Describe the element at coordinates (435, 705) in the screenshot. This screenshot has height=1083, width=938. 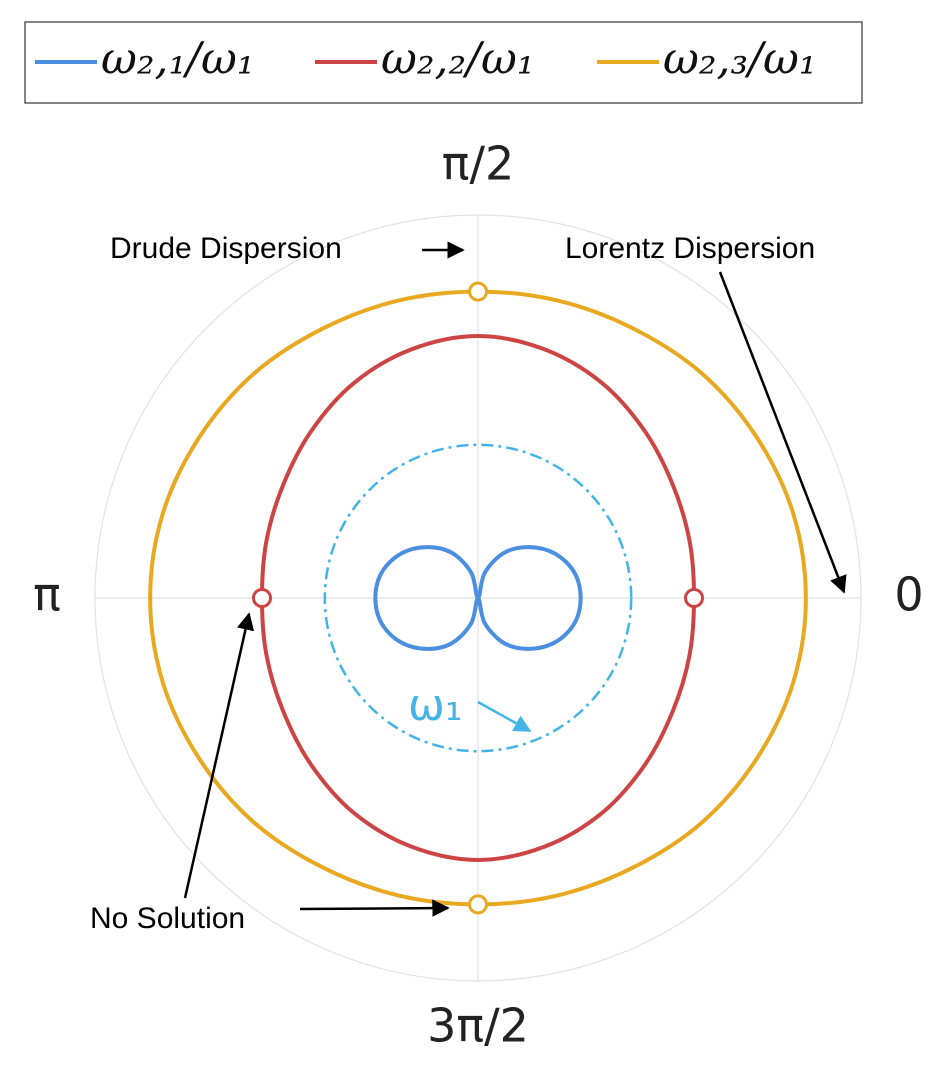
I see `reference-label: ω₁` at that location.